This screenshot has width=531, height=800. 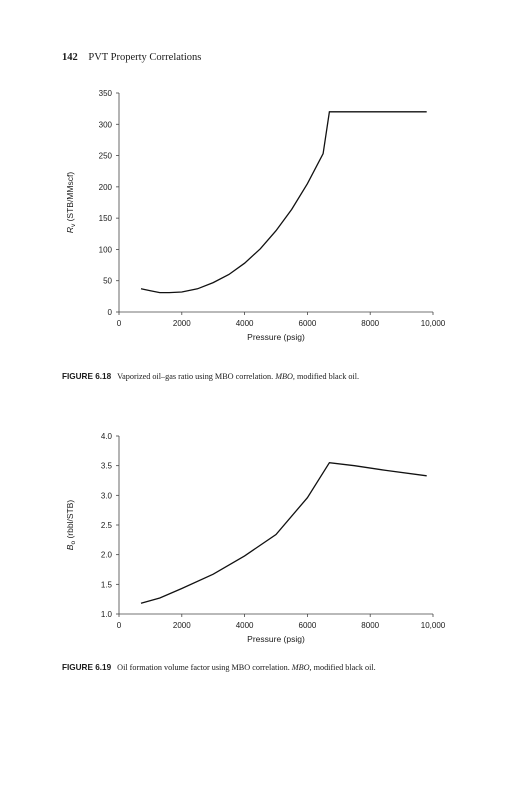 What do you see at coordinates (106, 156) in the screenshot?
I see `y-tick-label: 250` at bounding box center [106, 156].